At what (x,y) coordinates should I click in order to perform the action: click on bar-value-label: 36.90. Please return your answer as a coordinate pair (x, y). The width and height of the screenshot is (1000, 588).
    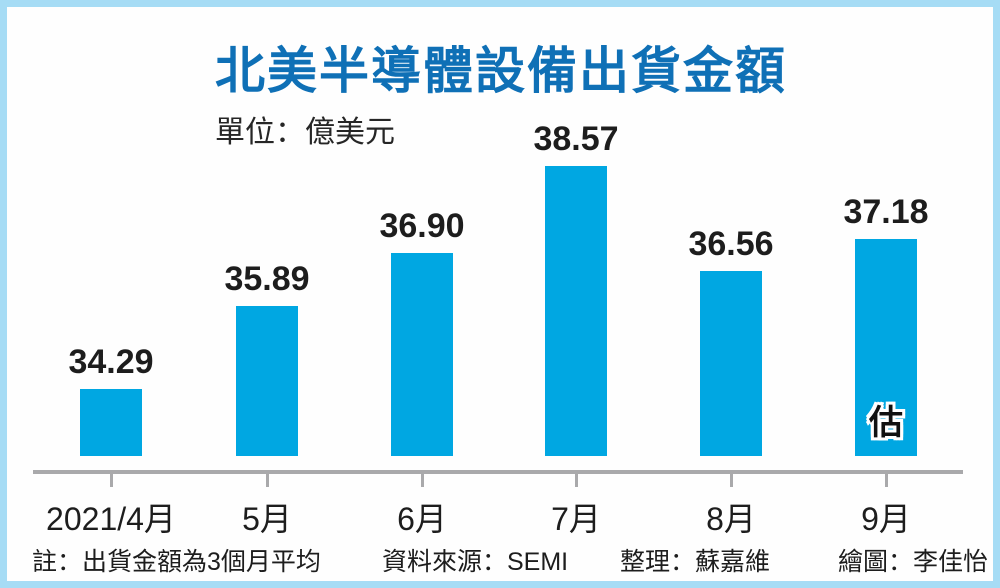
    Looking at the image, I should click on (422, 226).